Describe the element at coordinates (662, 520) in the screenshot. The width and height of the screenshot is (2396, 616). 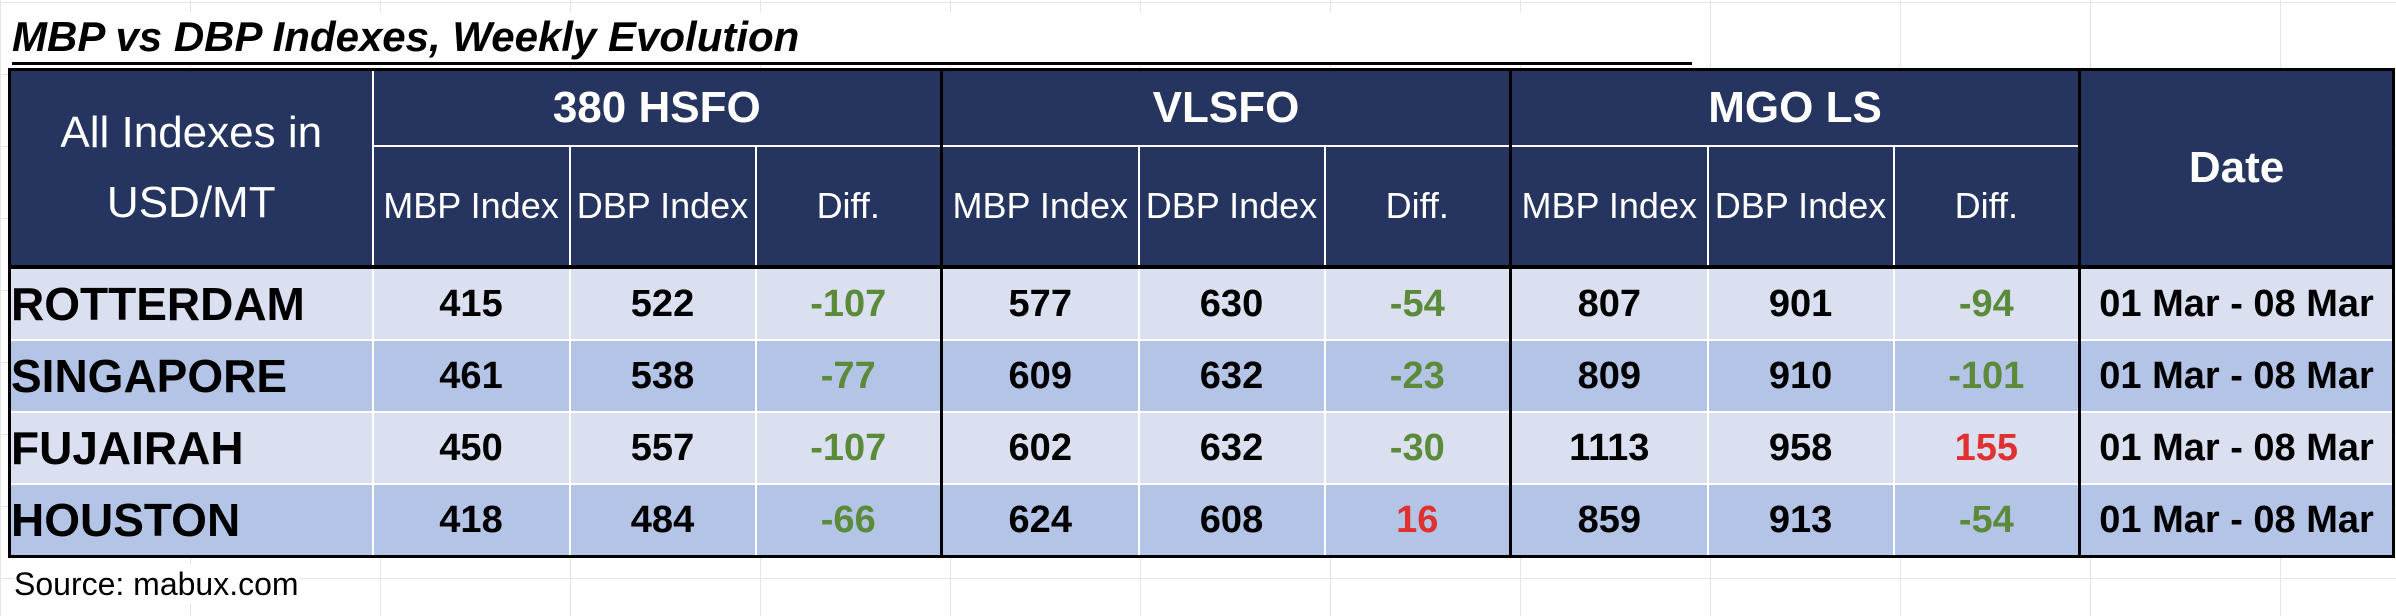
I see `hsfo-dbp-value: 484` at that location.